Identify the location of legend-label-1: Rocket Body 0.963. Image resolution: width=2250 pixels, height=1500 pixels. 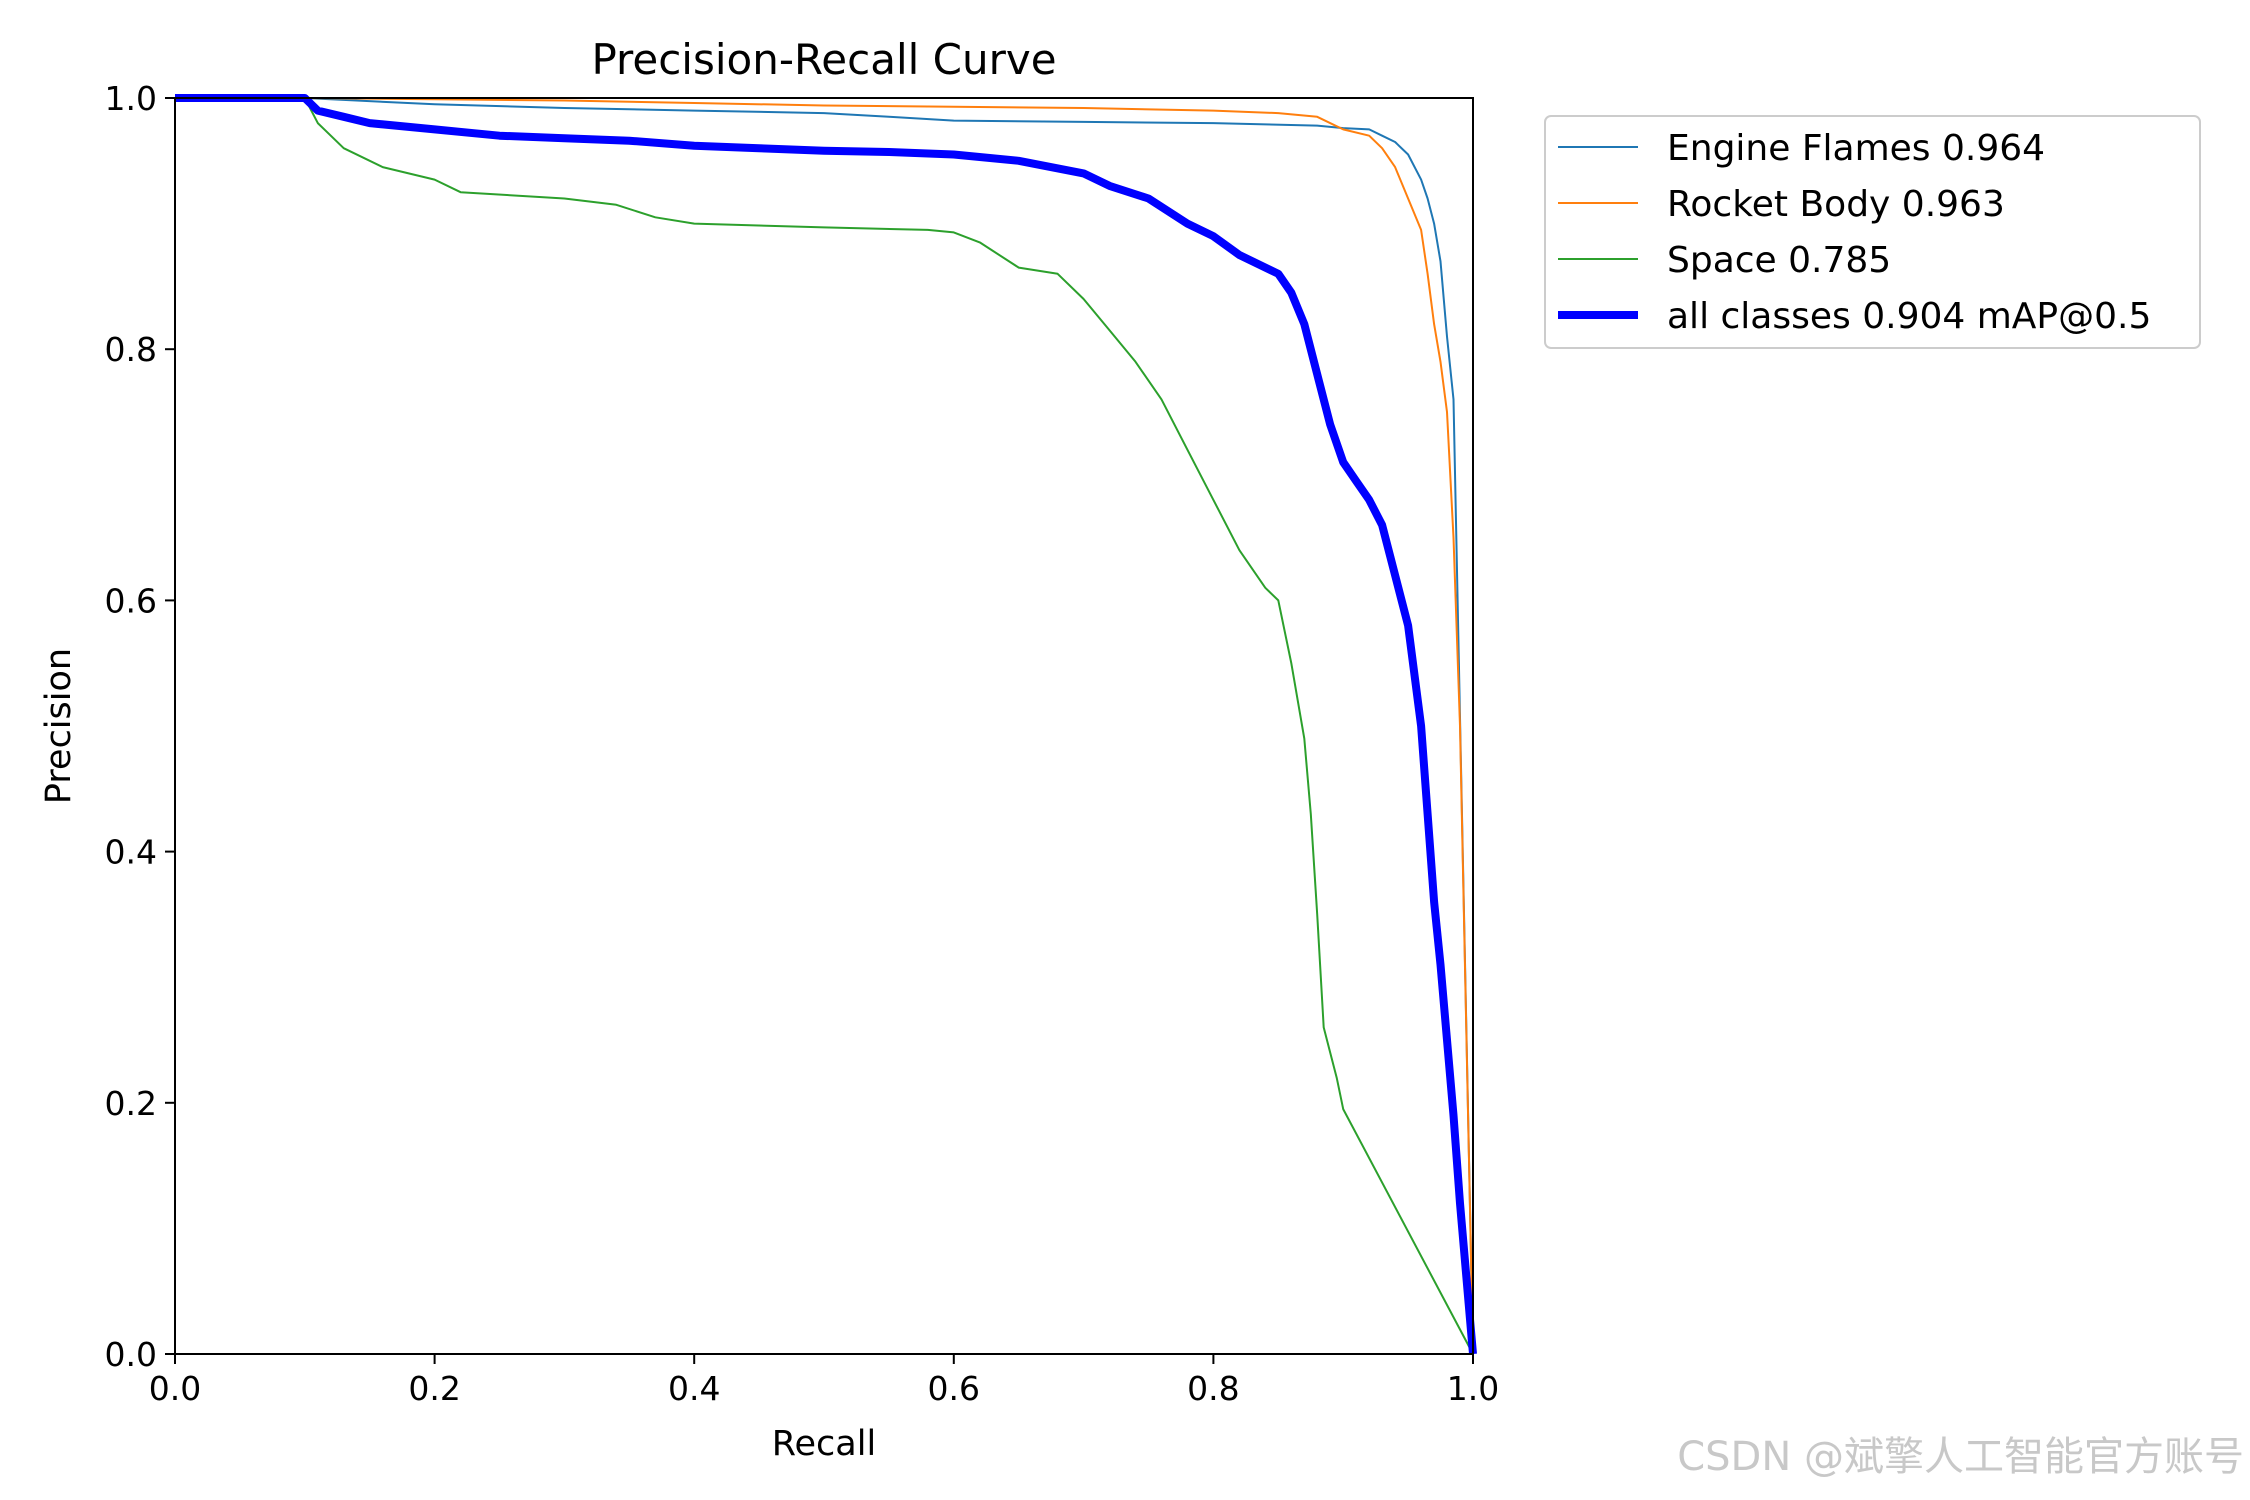
(1836, 204).